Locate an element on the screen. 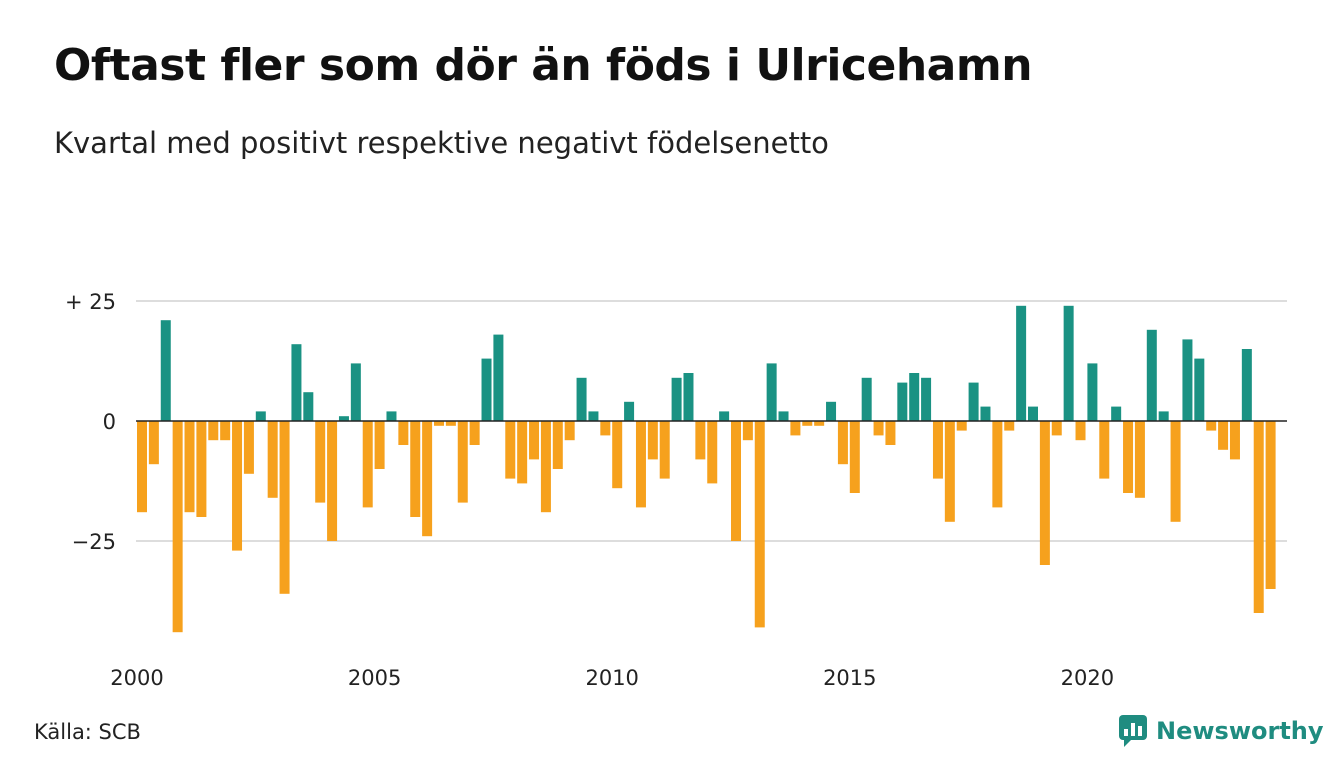 Image resolution: width=1340 pixels, height=780 pixels. x-axis-ticks: 2000 2005 2010 2015 2020 is located at coordinates (612, 678).